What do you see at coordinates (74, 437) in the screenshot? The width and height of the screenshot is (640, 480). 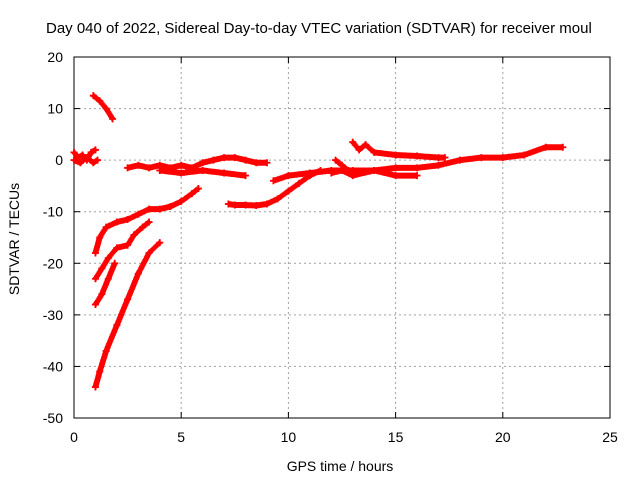 I see `x-tick-label: 0` at bounding box center [74, 437].